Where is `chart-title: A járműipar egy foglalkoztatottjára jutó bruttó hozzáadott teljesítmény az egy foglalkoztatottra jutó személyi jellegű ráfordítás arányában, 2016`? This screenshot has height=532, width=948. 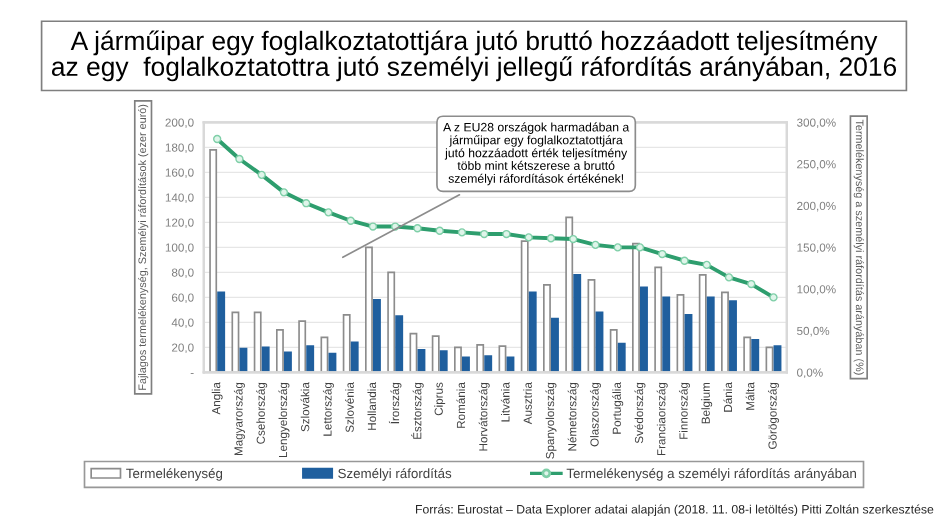 chart-title: A járműipar egy foglalkoztatottjára jutó bruttó hozzáadott teljesítmény az egy foglalkoztatottra jutó személyi jellegű ráfordítás arányában, 2016 is located at coordinates (474, 56).